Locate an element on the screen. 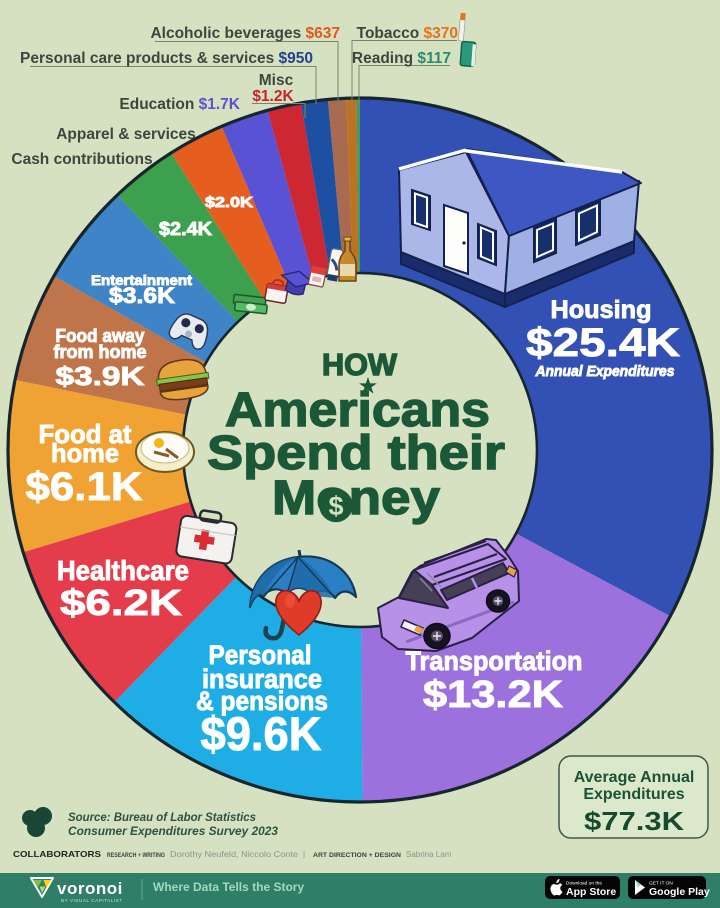  svg-text: Transportation is located at coordinates (494, 661).